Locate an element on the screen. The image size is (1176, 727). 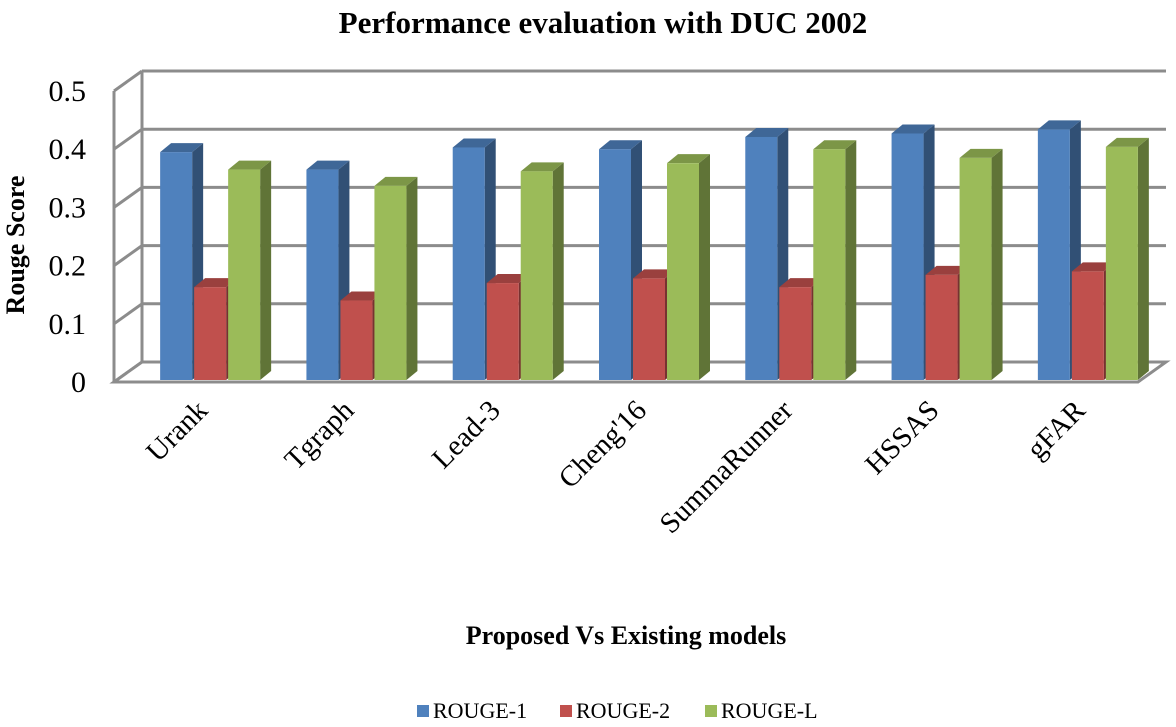
x-tick-label: Urank is located at coordinates (177, 431).